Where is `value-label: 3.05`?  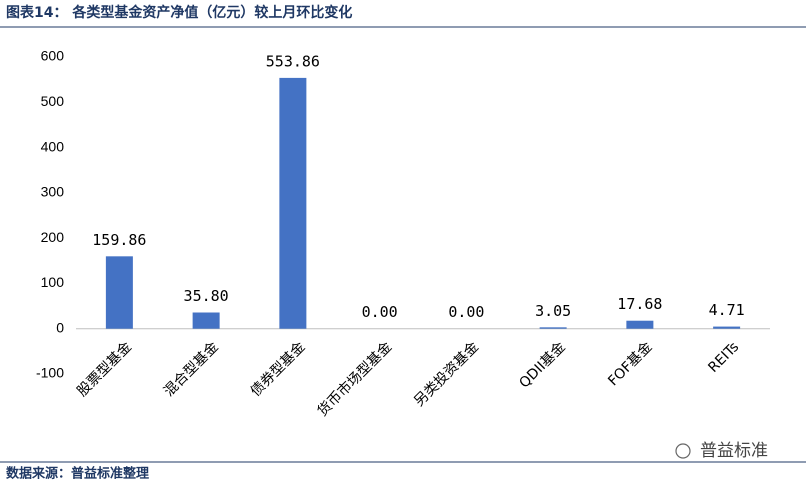
value-label: 3.05 is located at coordinates (553, 311).